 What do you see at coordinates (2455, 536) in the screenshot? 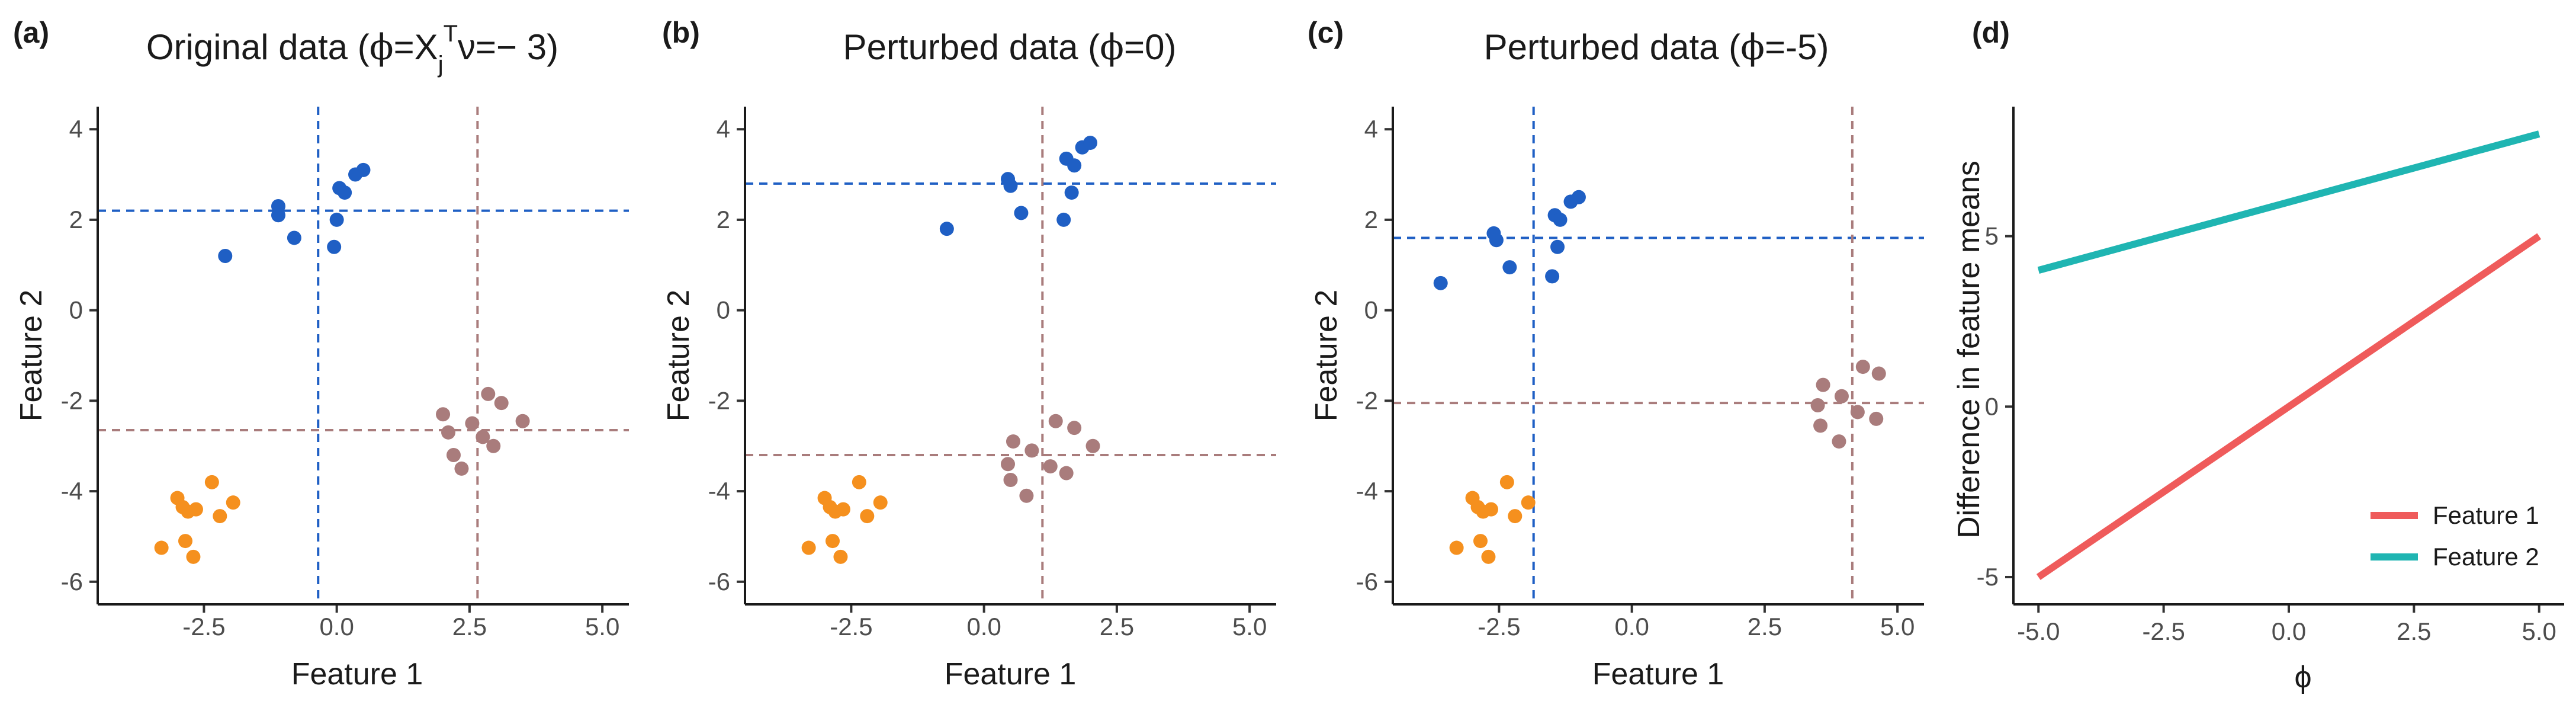
I see `legend: Feature 1 Feature 2` at bounding box center [2455, 536].